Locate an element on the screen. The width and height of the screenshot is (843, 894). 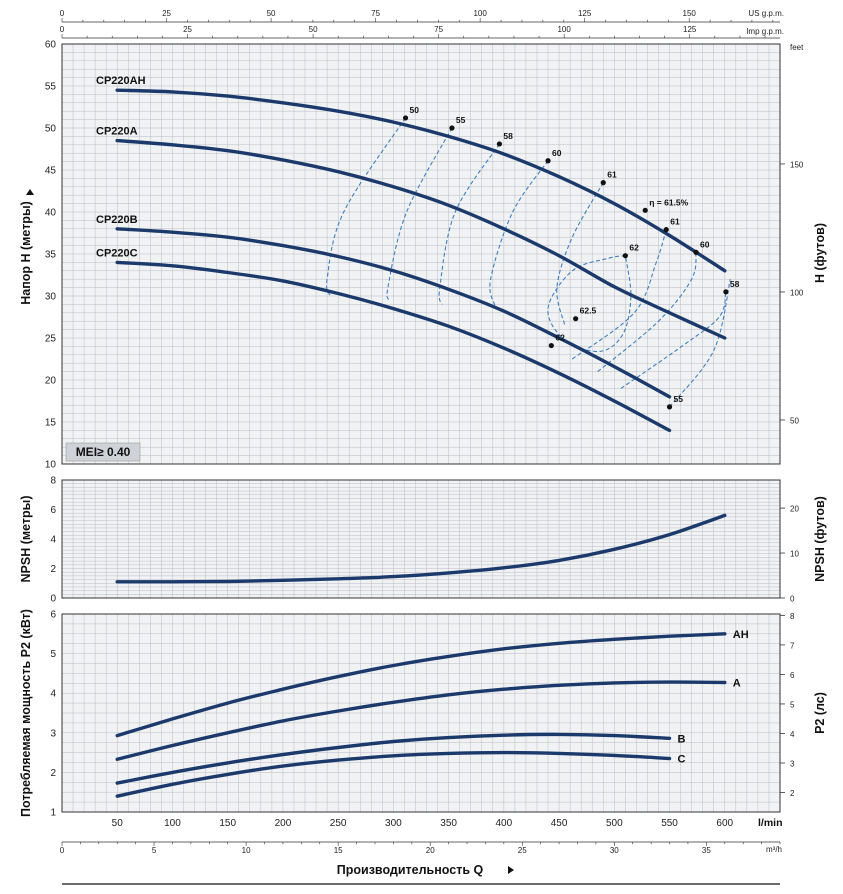
series-line-a is located at coordinates (421, 720).